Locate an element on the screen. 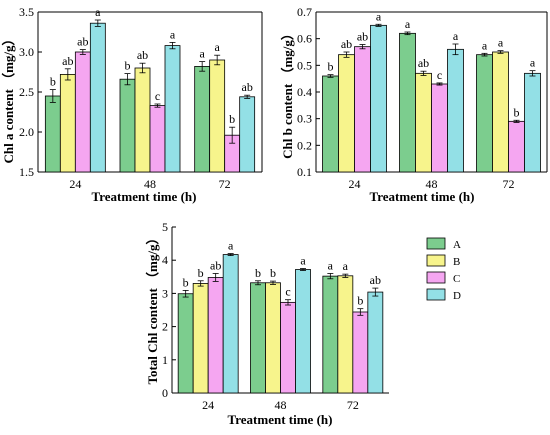  total-y-tick-label: 1 is located at coordinates (165, 360).